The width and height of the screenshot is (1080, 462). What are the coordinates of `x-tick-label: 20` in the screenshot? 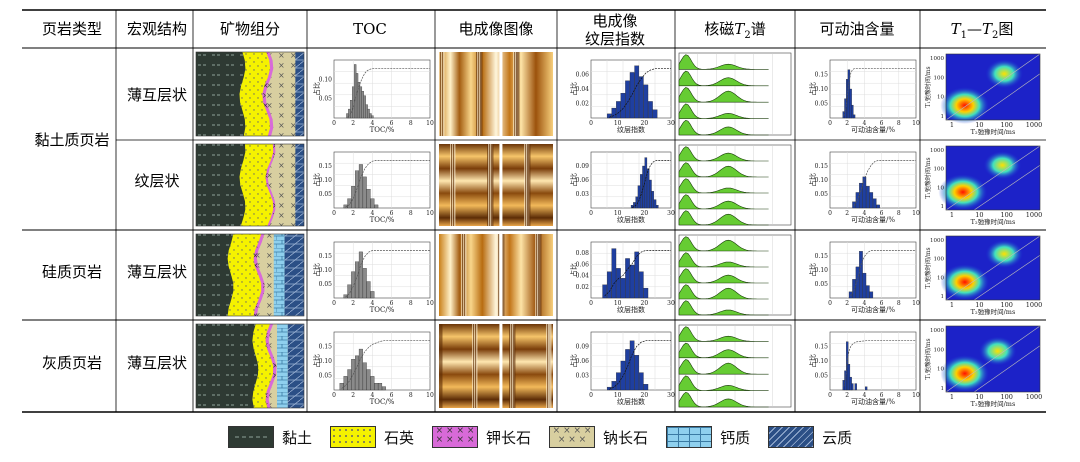 It's located at (645, 395).